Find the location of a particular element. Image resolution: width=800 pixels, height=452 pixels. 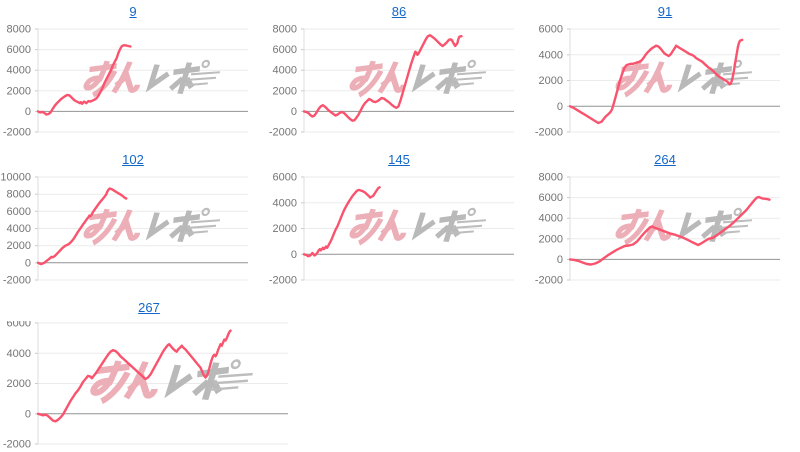

chart-title-wrap: 264 is located at coordinates (665, 160).